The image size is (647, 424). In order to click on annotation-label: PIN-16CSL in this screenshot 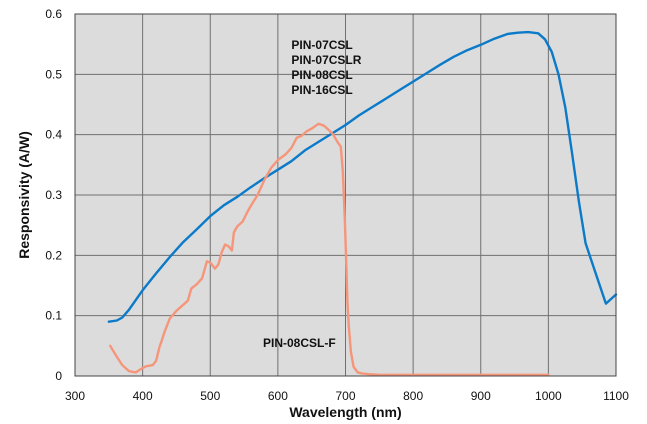, I will do `click(321, 90)`.